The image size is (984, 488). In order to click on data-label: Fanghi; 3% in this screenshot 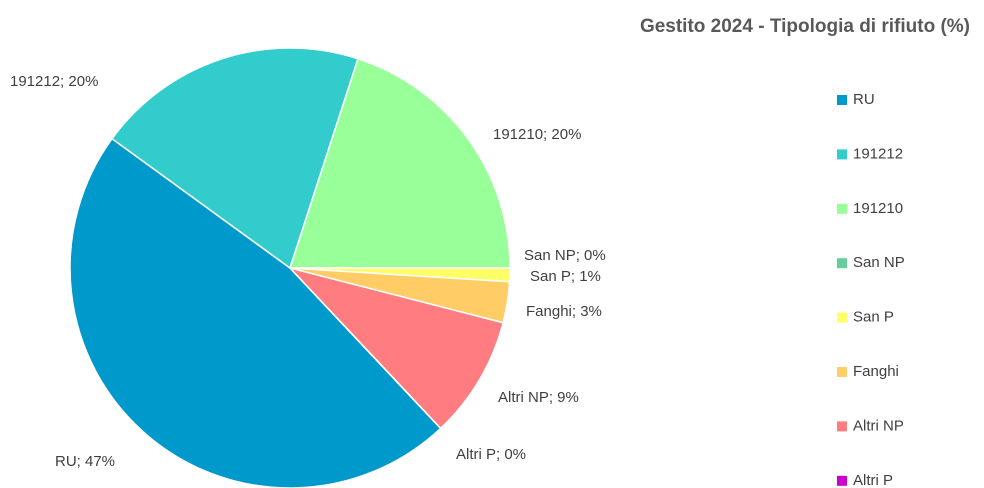, I will do `click(564, 311)`.